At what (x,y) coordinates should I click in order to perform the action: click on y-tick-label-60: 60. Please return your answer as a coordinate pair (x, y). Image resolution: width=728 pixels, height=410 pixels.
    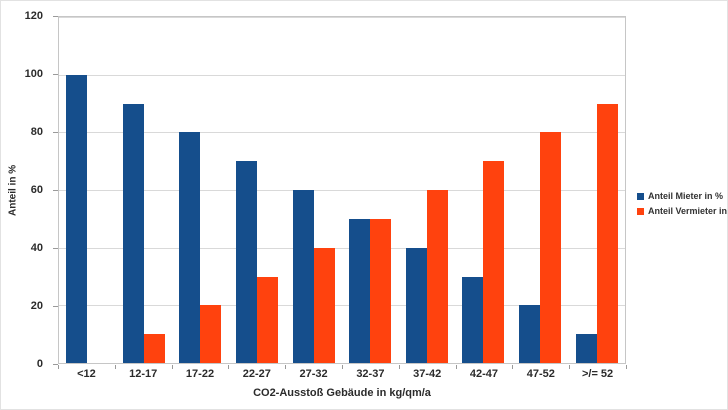
    Looking at the image, I should click on (36, 190).